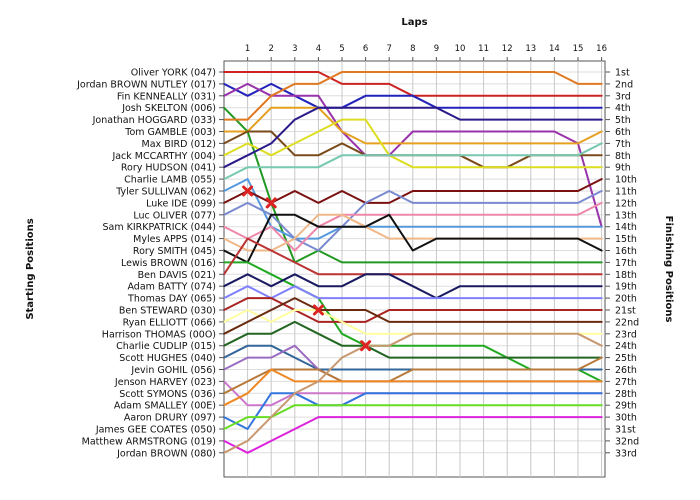 The image size is (700, 500). What do you see at coordinates (578, 49) in the screenshot?
I see `lap-tick-label: 15` at bounding box center [578, 49].